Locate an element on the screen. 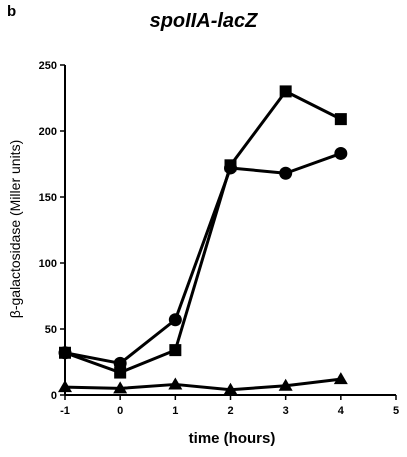 This screenshot has width=407, height=457. series-triangle is located at coordinates (203, 383).